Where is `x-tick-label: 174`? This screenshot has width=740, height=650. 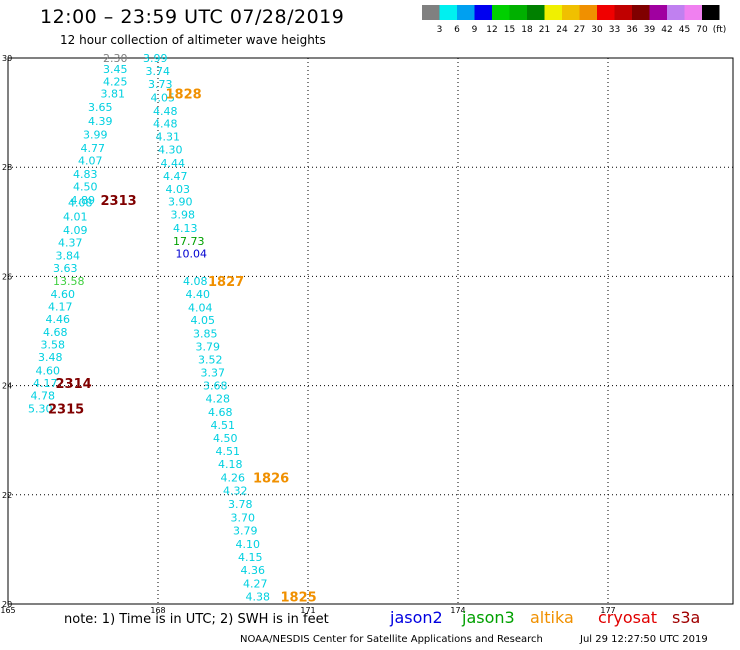 x-tick-label: 174 is located at coordinates (457, 610).